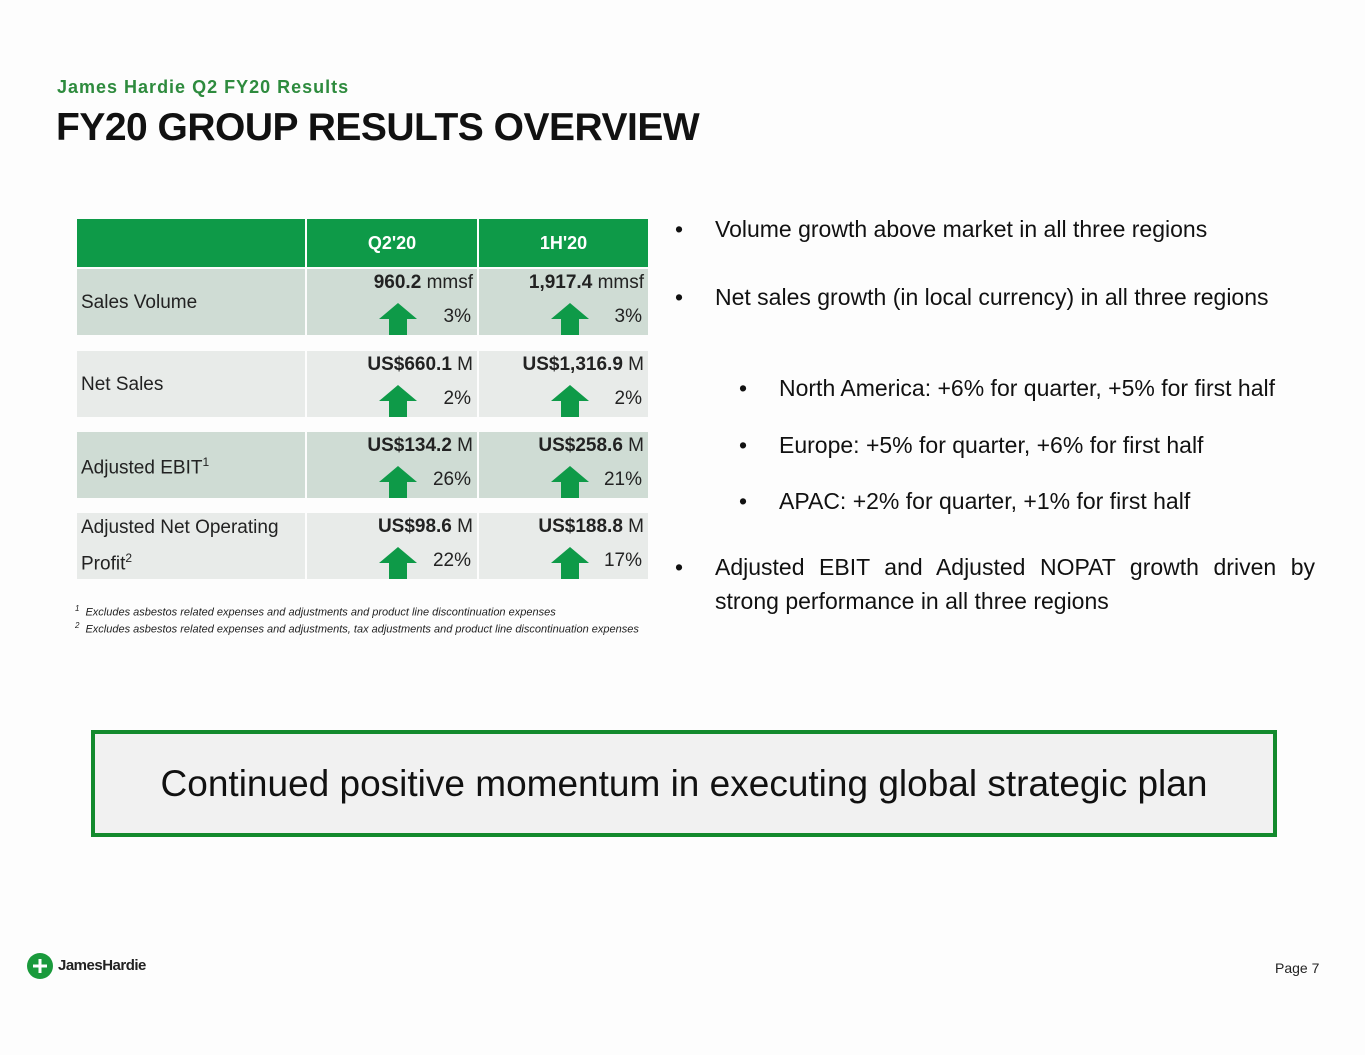 The image size is (1365, 1055). What do you see at coordinates (563, 465) in the screenshot?
I see `value-cell: US$258.6 M 21%` at bounding box center [563, 465].